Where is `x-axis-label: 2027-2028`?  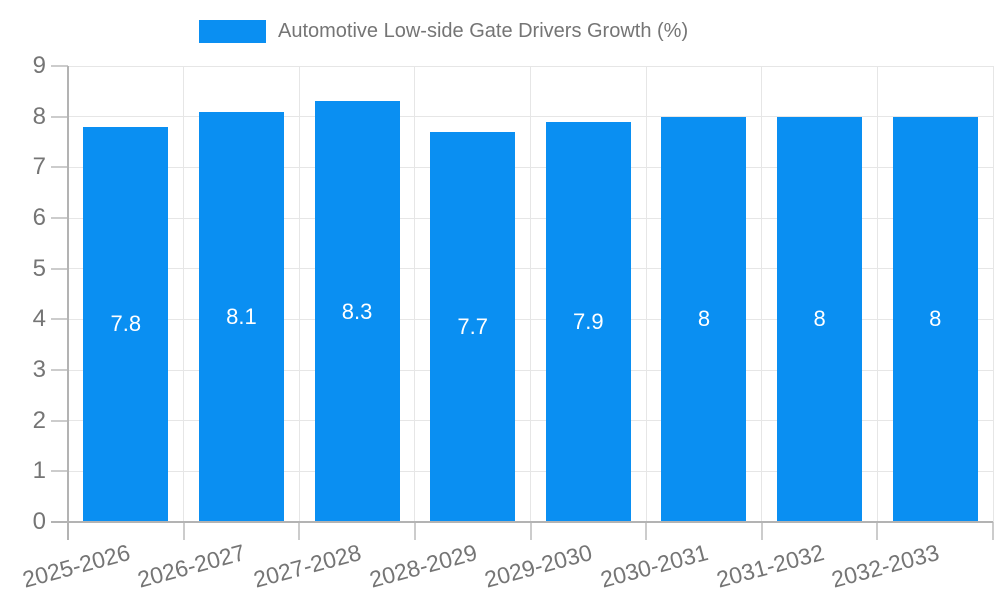 x-axis-label: 2027-2028 is located at coordinates (307, 566).